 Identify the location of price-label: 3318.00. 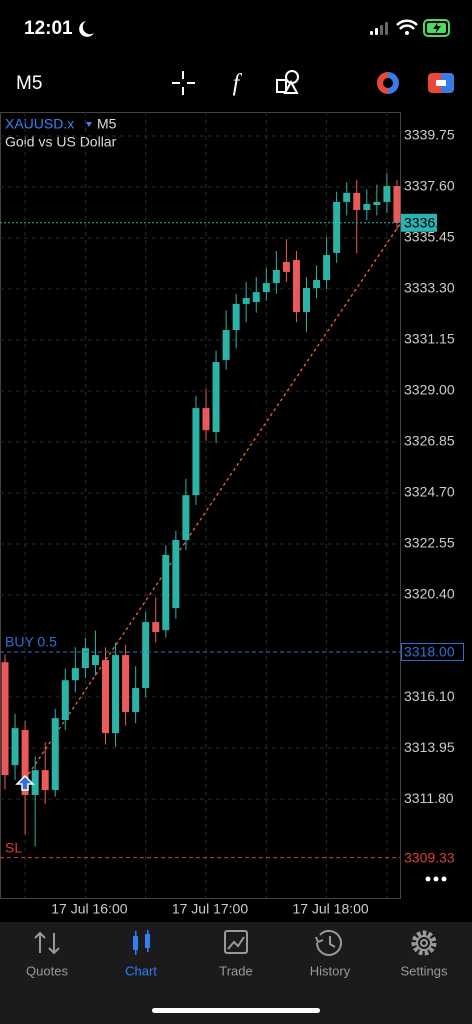
(429, 652).